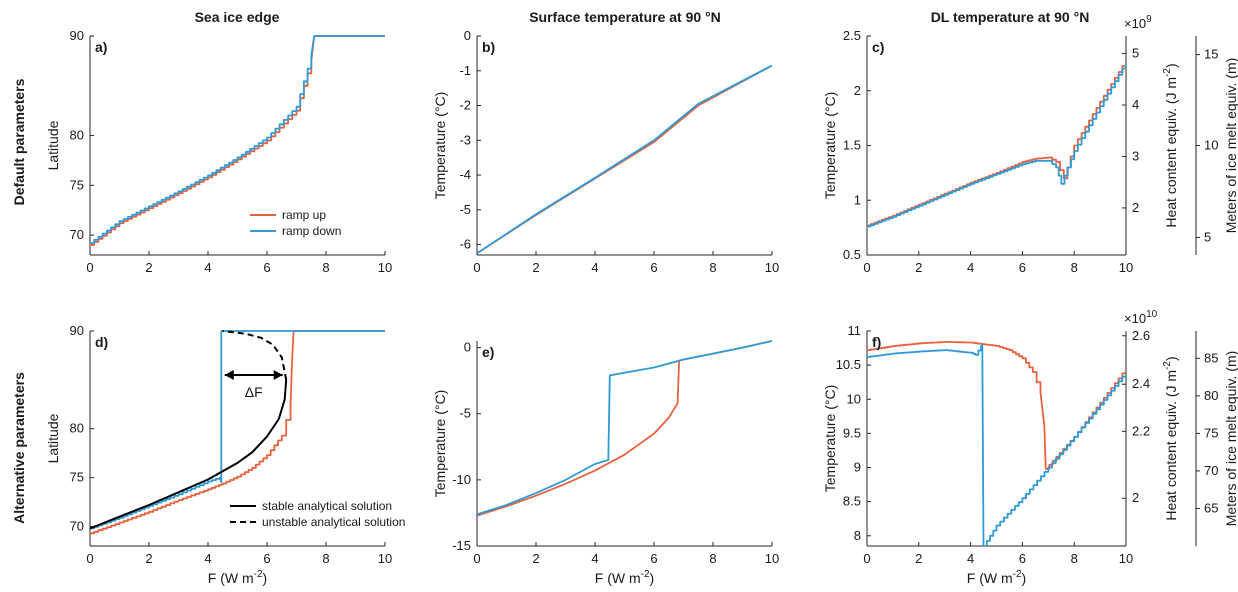 The height and width of the screenshot is (592, 1238). I want to click on delta-f-arrowhead-right, so click(278, 374).